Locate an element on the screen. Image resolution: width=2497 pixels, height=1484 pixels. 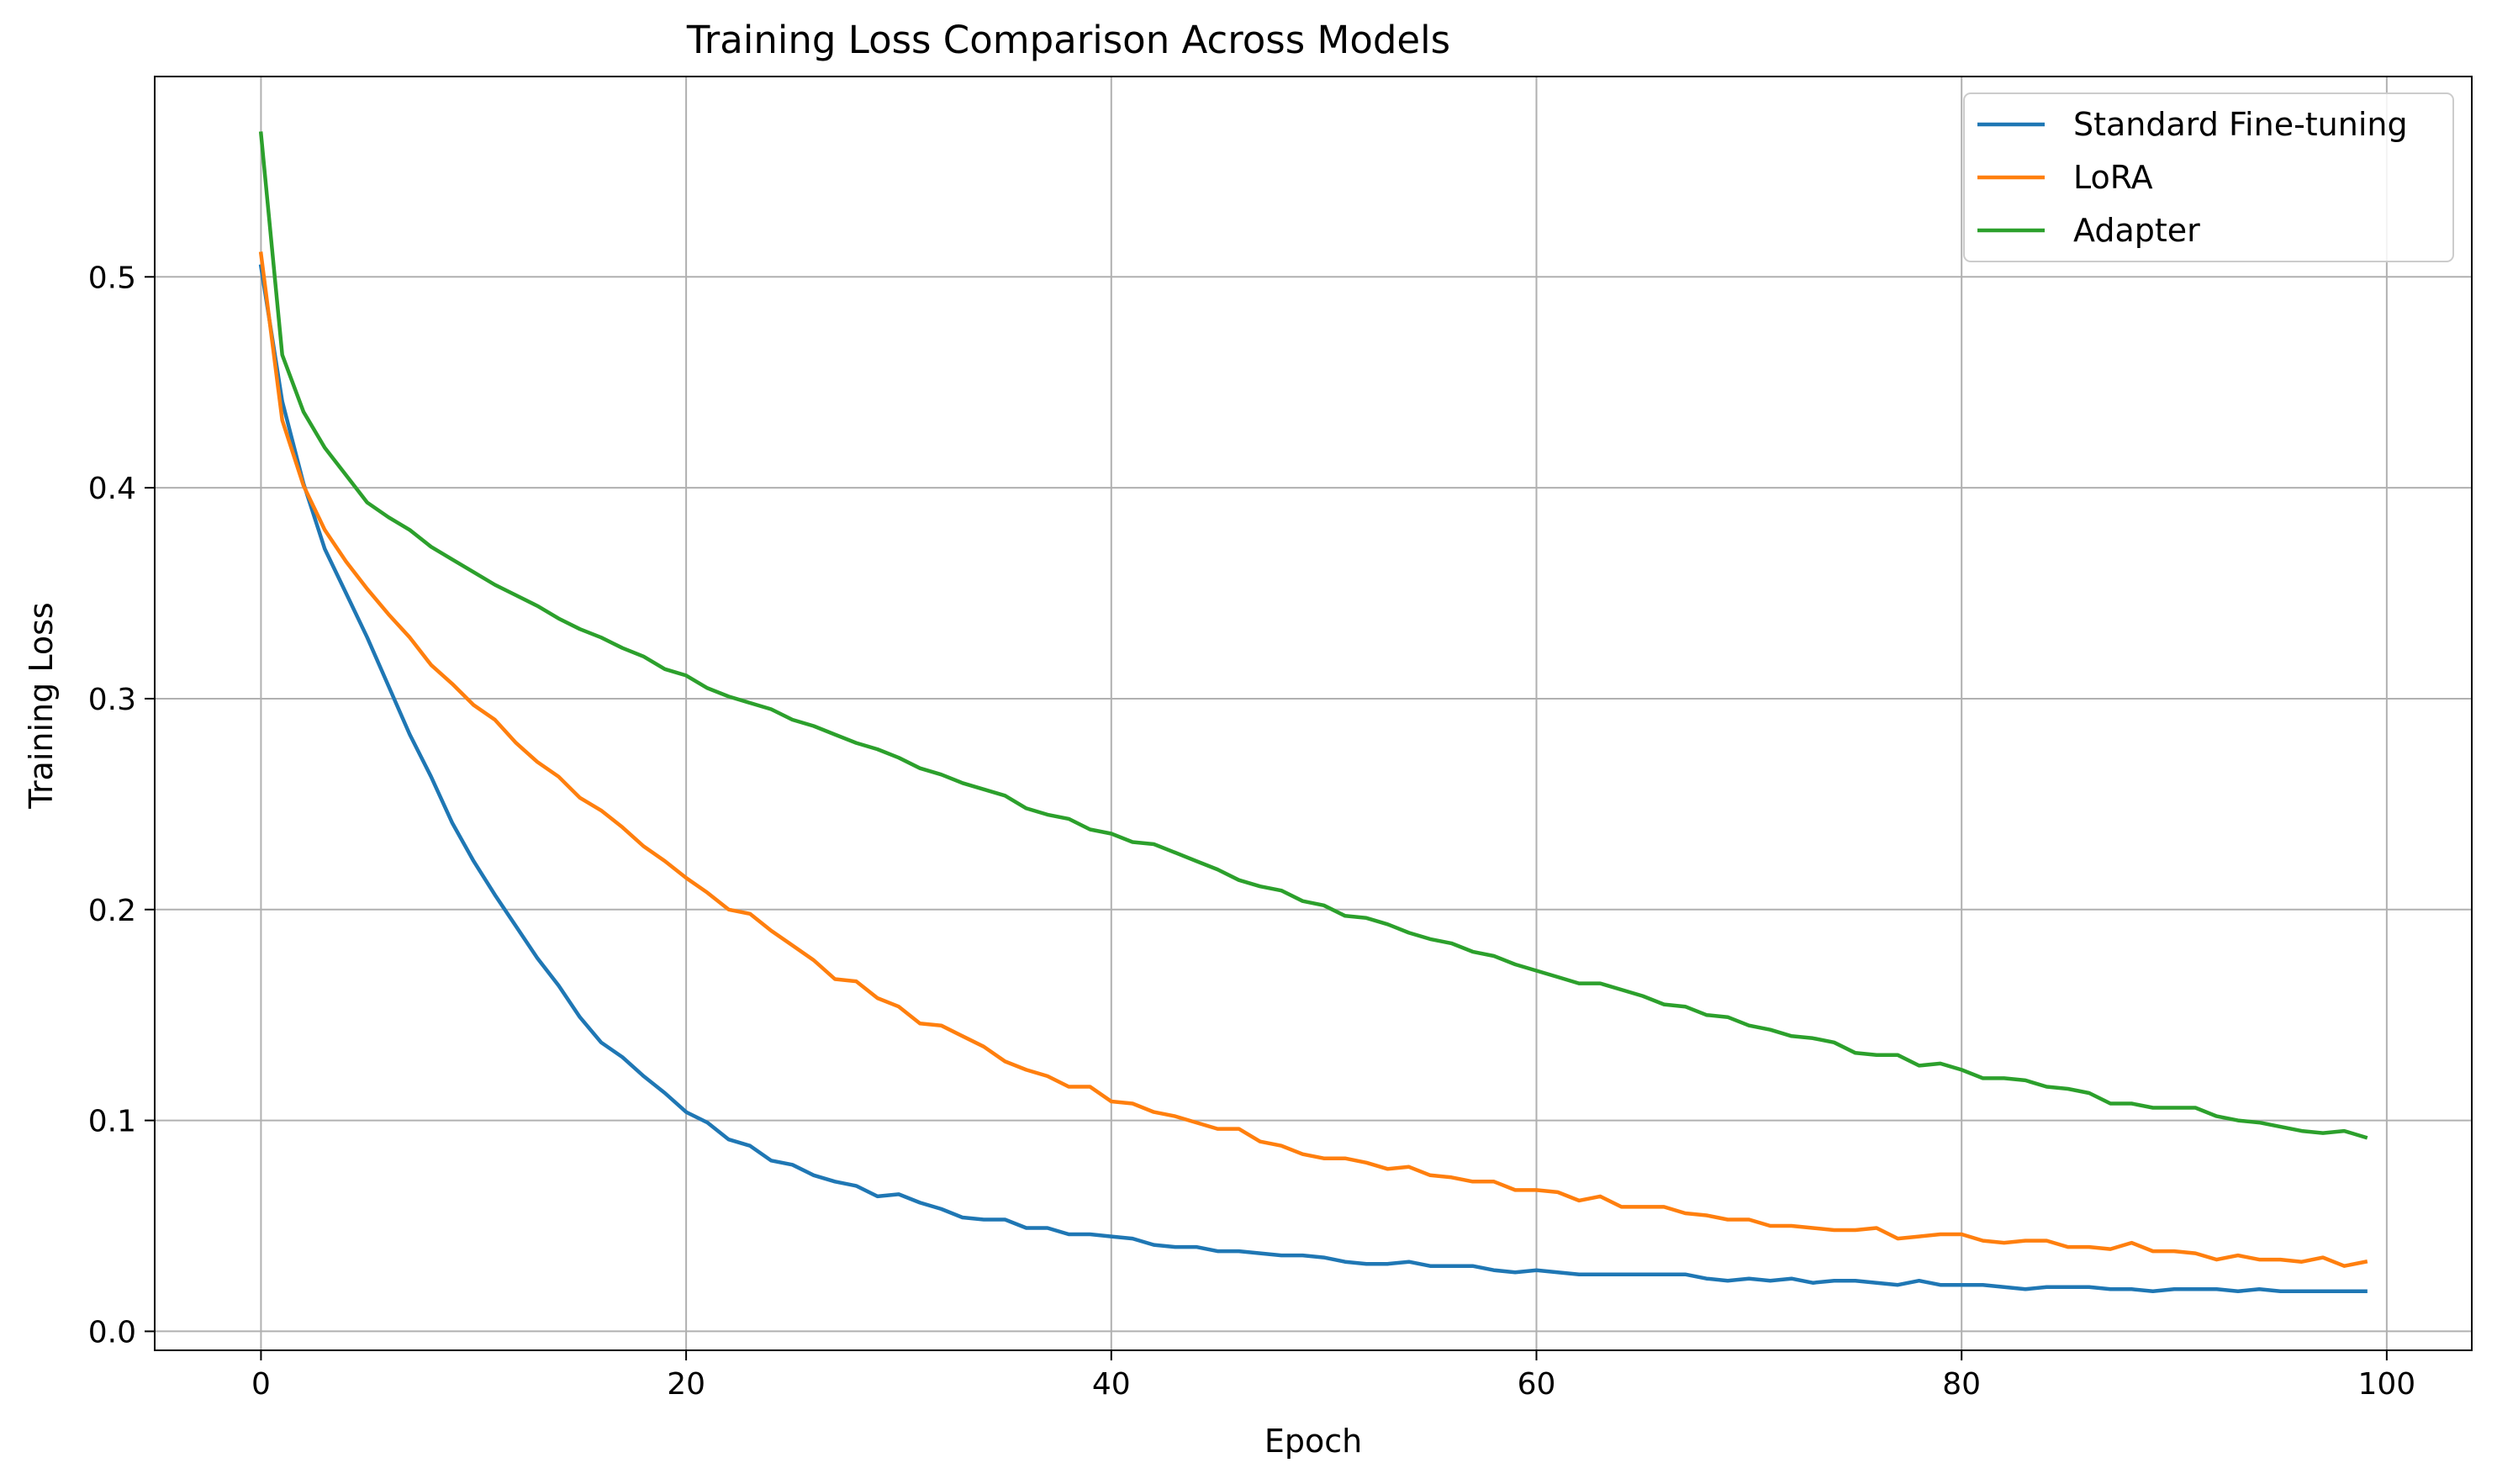
y-tick-label: 0.5 is located at coordinates (112, 278).